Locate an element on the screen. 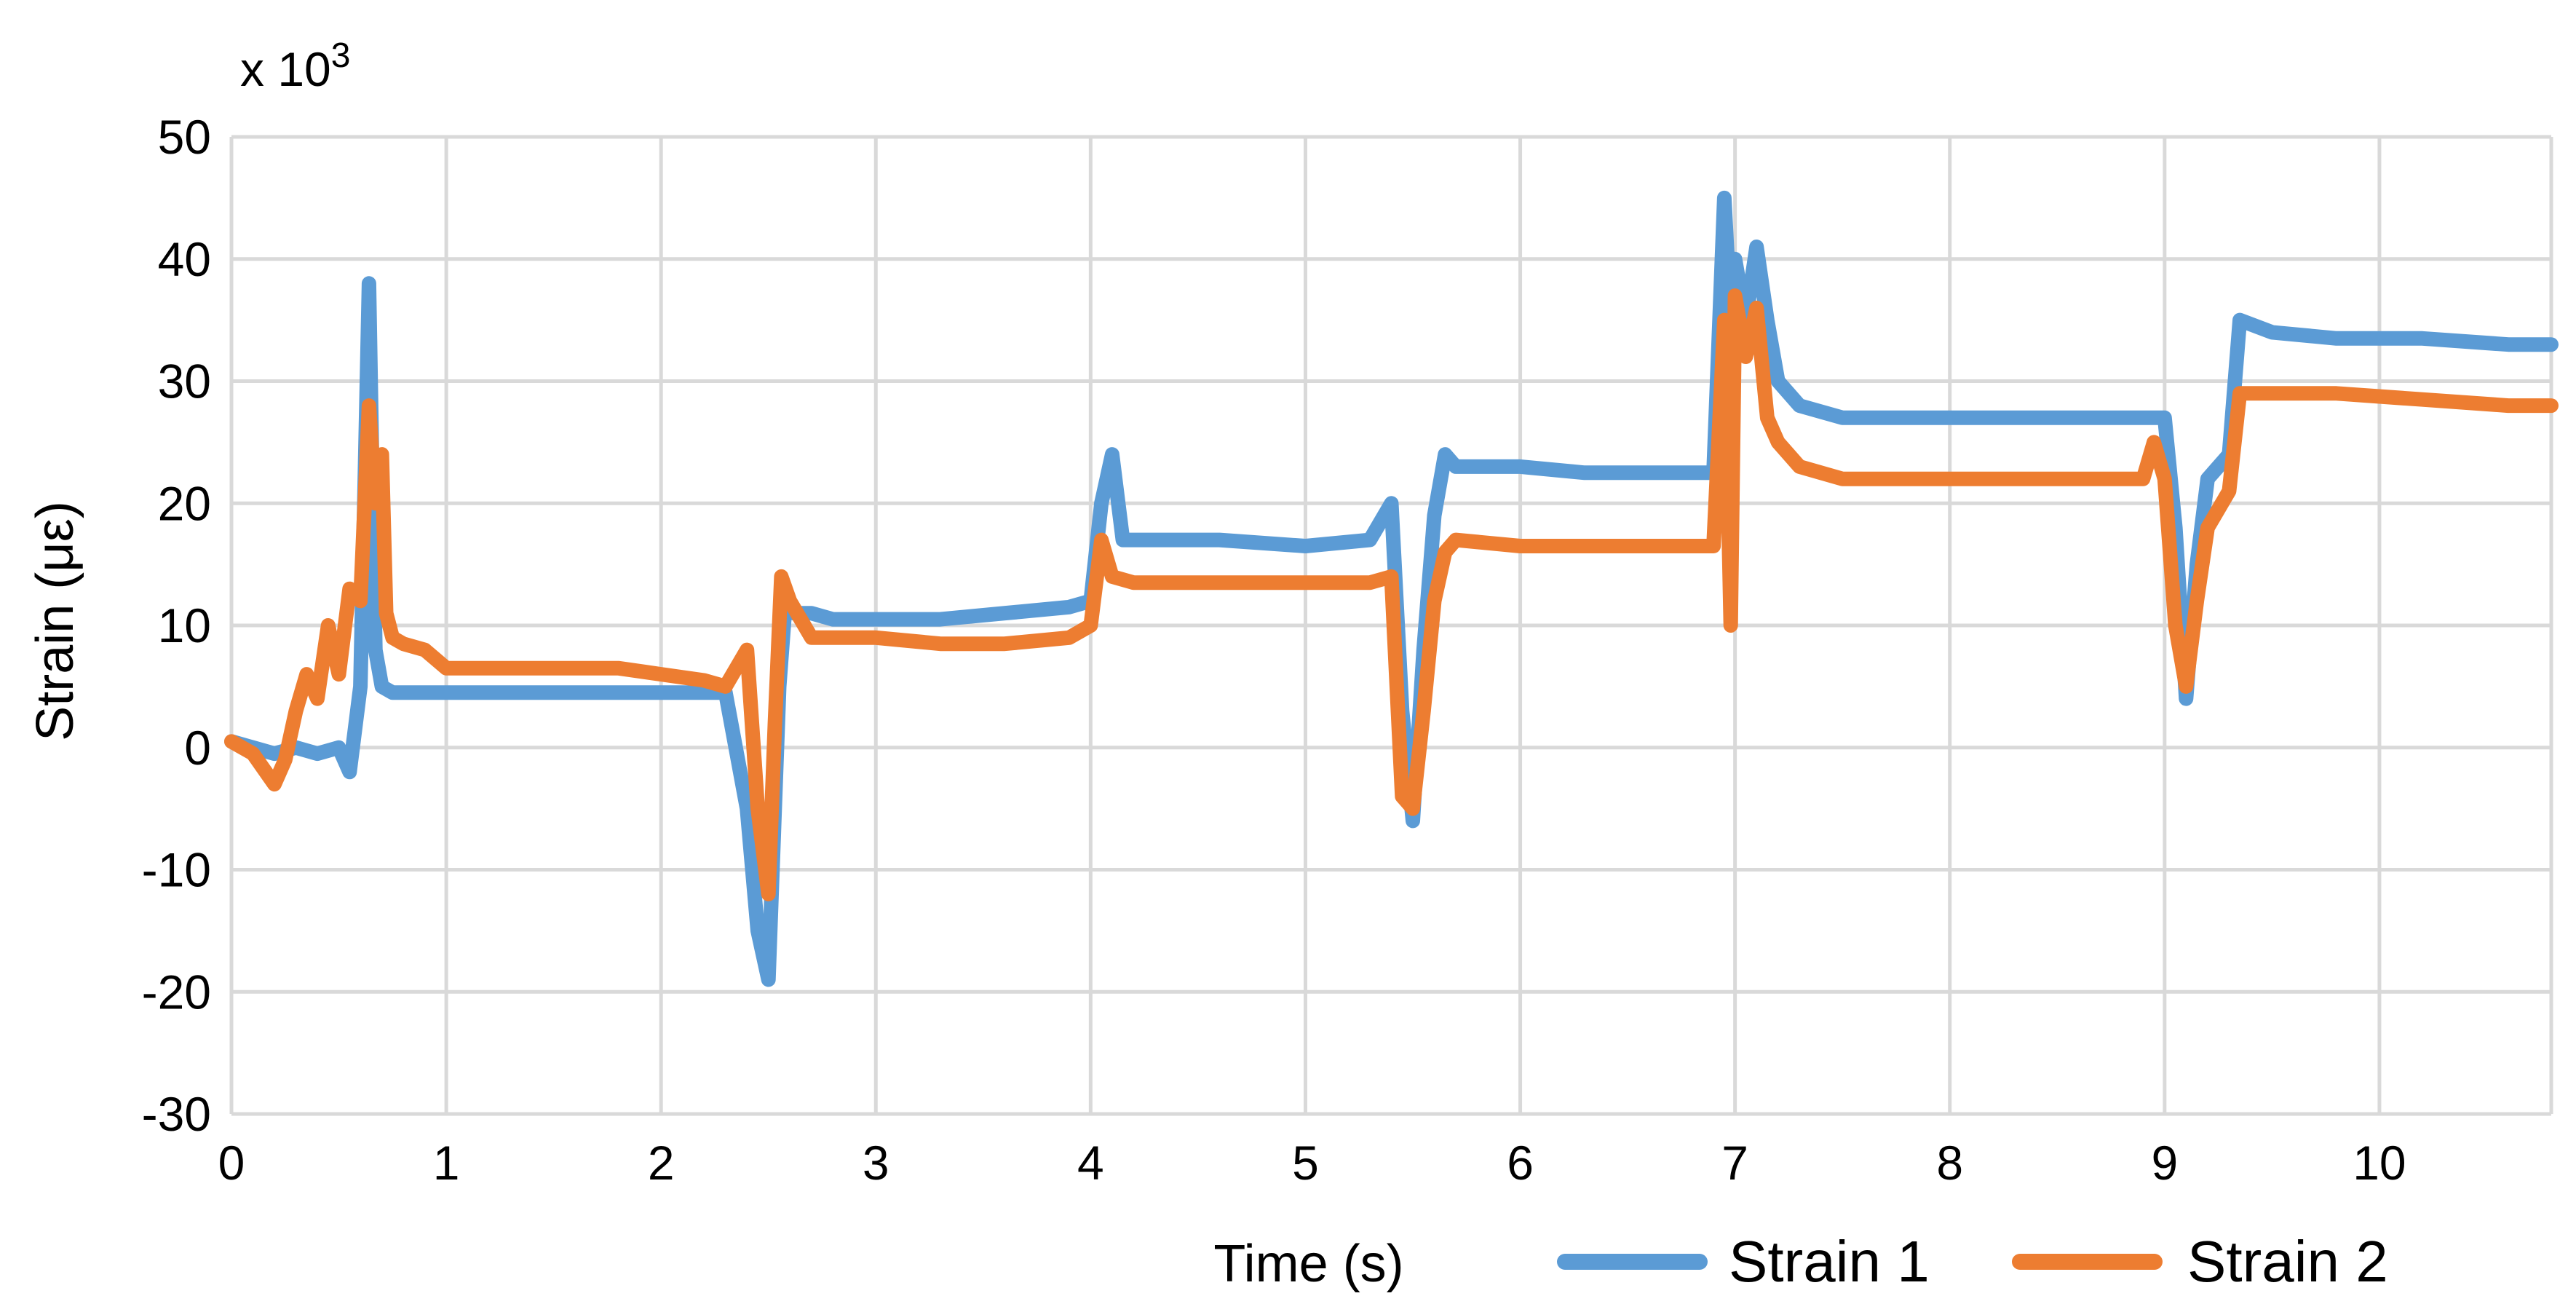 The width and height of the screenshot is (2576, 1304). axis-multiplier-exponent: 3 is located at coordinates (341, 55).